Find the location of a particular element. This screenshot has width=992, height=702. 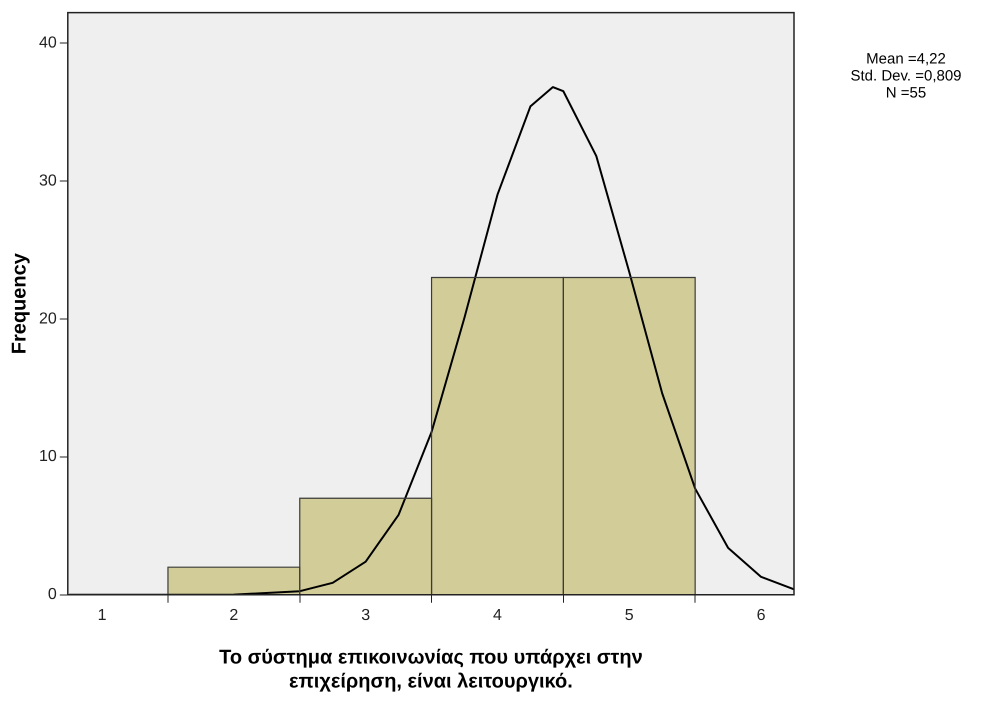

y-axis-title: Frequency is located at coordinates (19, 303).